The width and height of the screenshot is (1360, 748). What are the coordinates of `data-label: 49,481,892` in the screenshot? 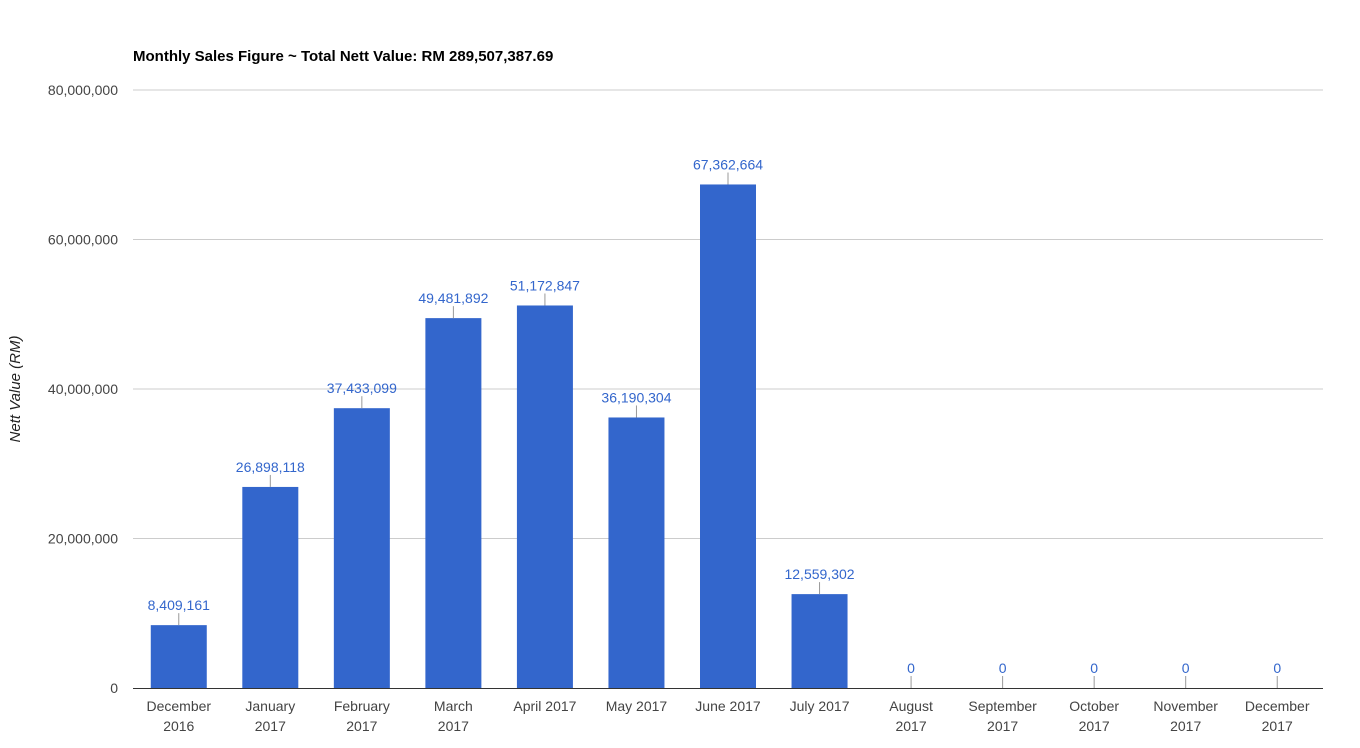 It's located at (453, 298).